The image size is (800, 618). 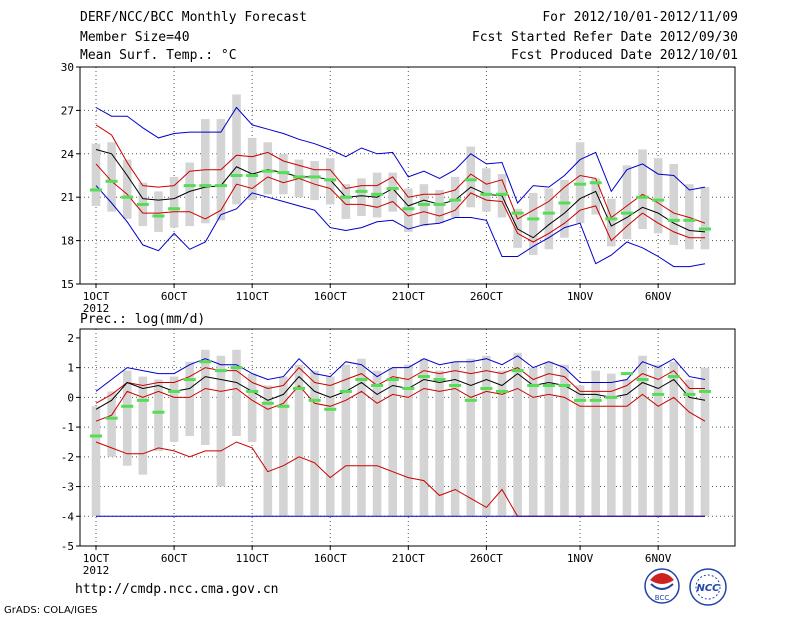 I want to click on footer-url: http://cmdp.ncc.cma.gov.cn, so click(x=177, y=589).